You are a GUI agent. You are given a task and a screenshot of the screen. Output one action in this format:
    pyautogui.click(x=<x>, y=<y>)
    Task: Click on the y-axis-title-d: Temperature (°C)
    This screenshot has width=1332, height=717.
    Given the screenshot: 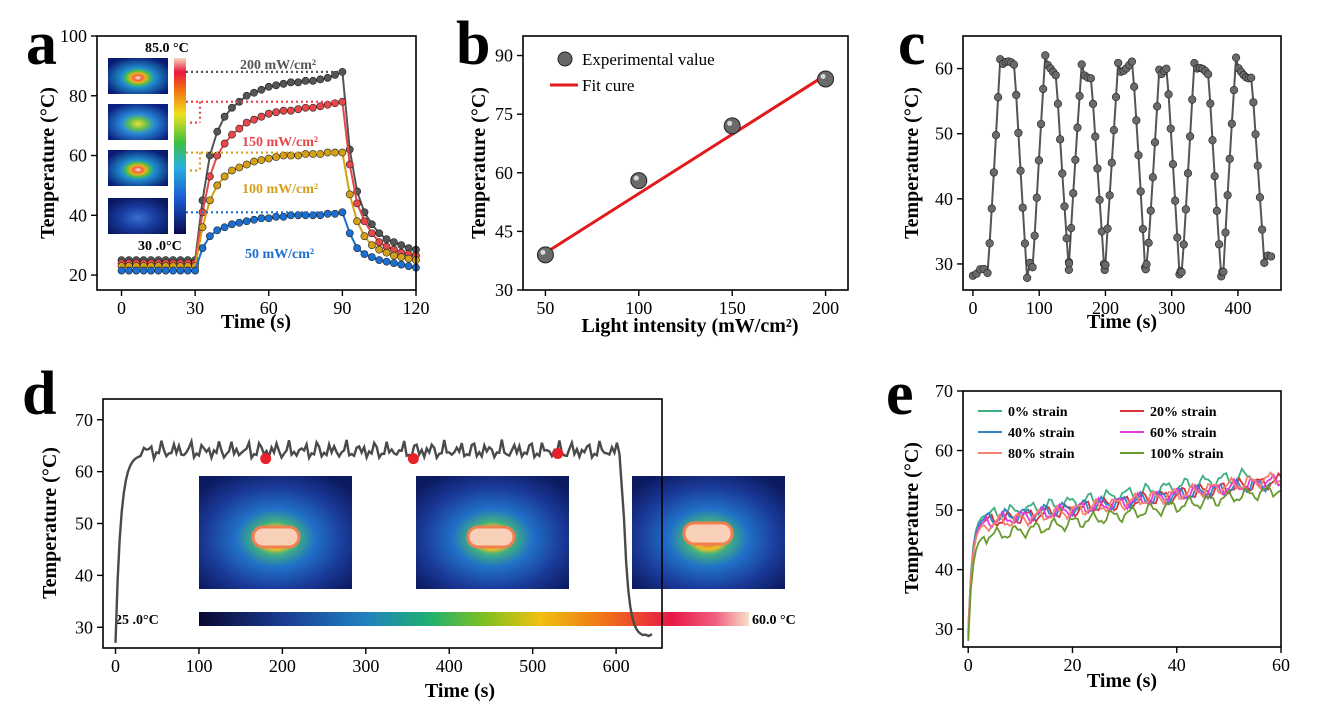 What is the action you would take?
    pyautogui.click(x=50, y=523)
    